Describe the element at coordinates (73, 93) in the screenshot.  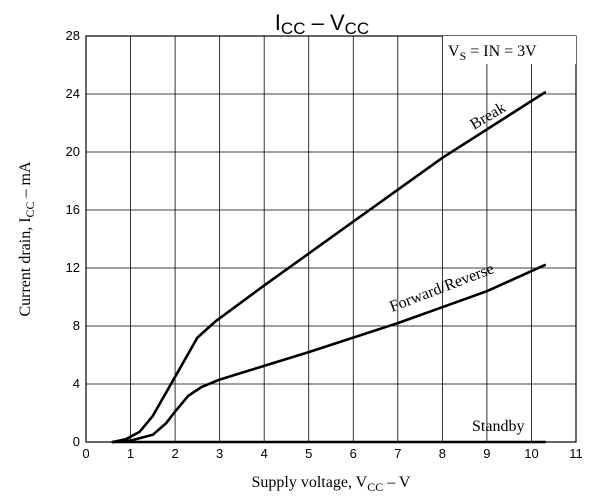
I see `y-tick-label: 24` at that location.